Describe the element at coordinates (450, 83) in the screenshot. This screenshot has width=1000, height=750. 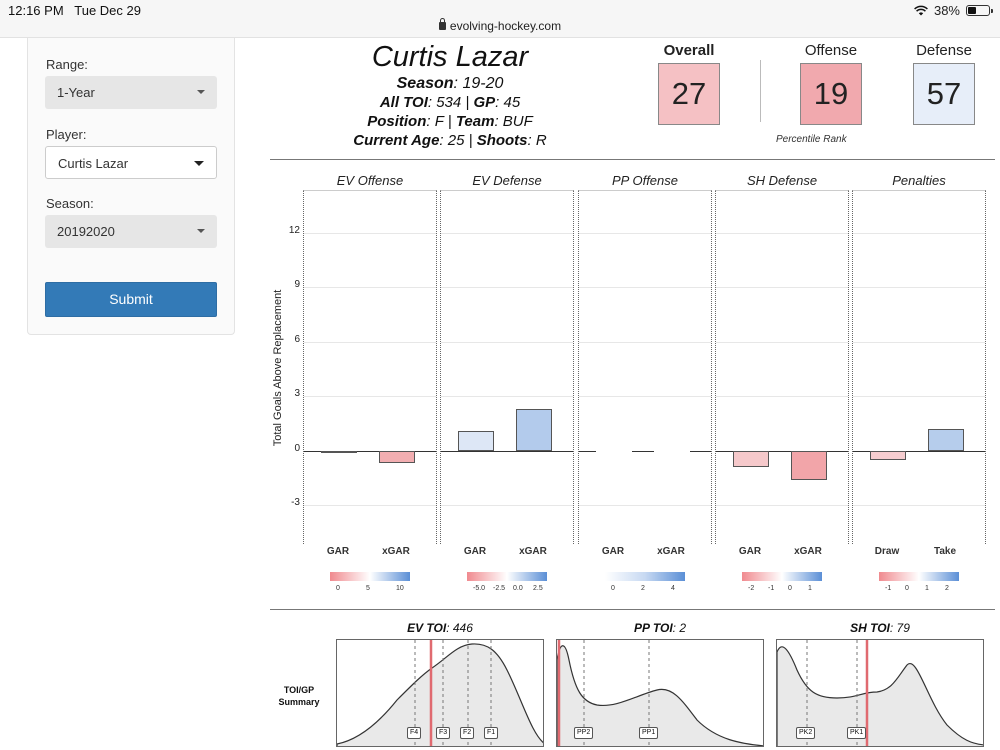
I see `season-line: Season: 19-20` at that location.